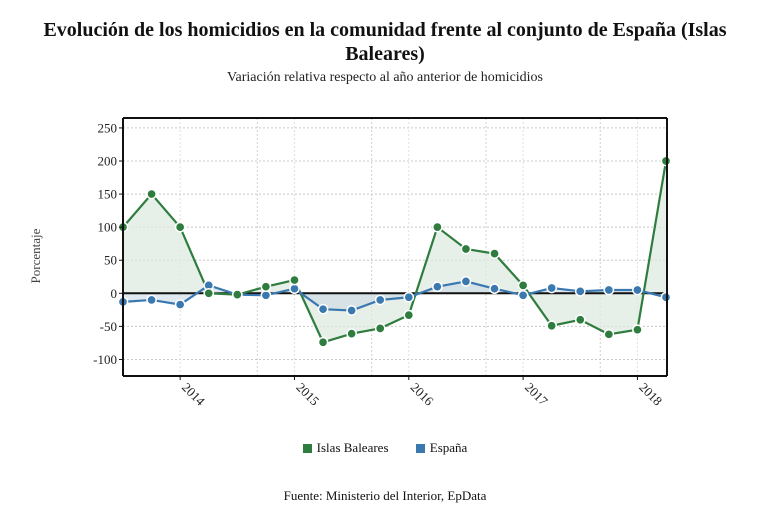  I want to click on x-tick-label: 2016, so click(422, 394).